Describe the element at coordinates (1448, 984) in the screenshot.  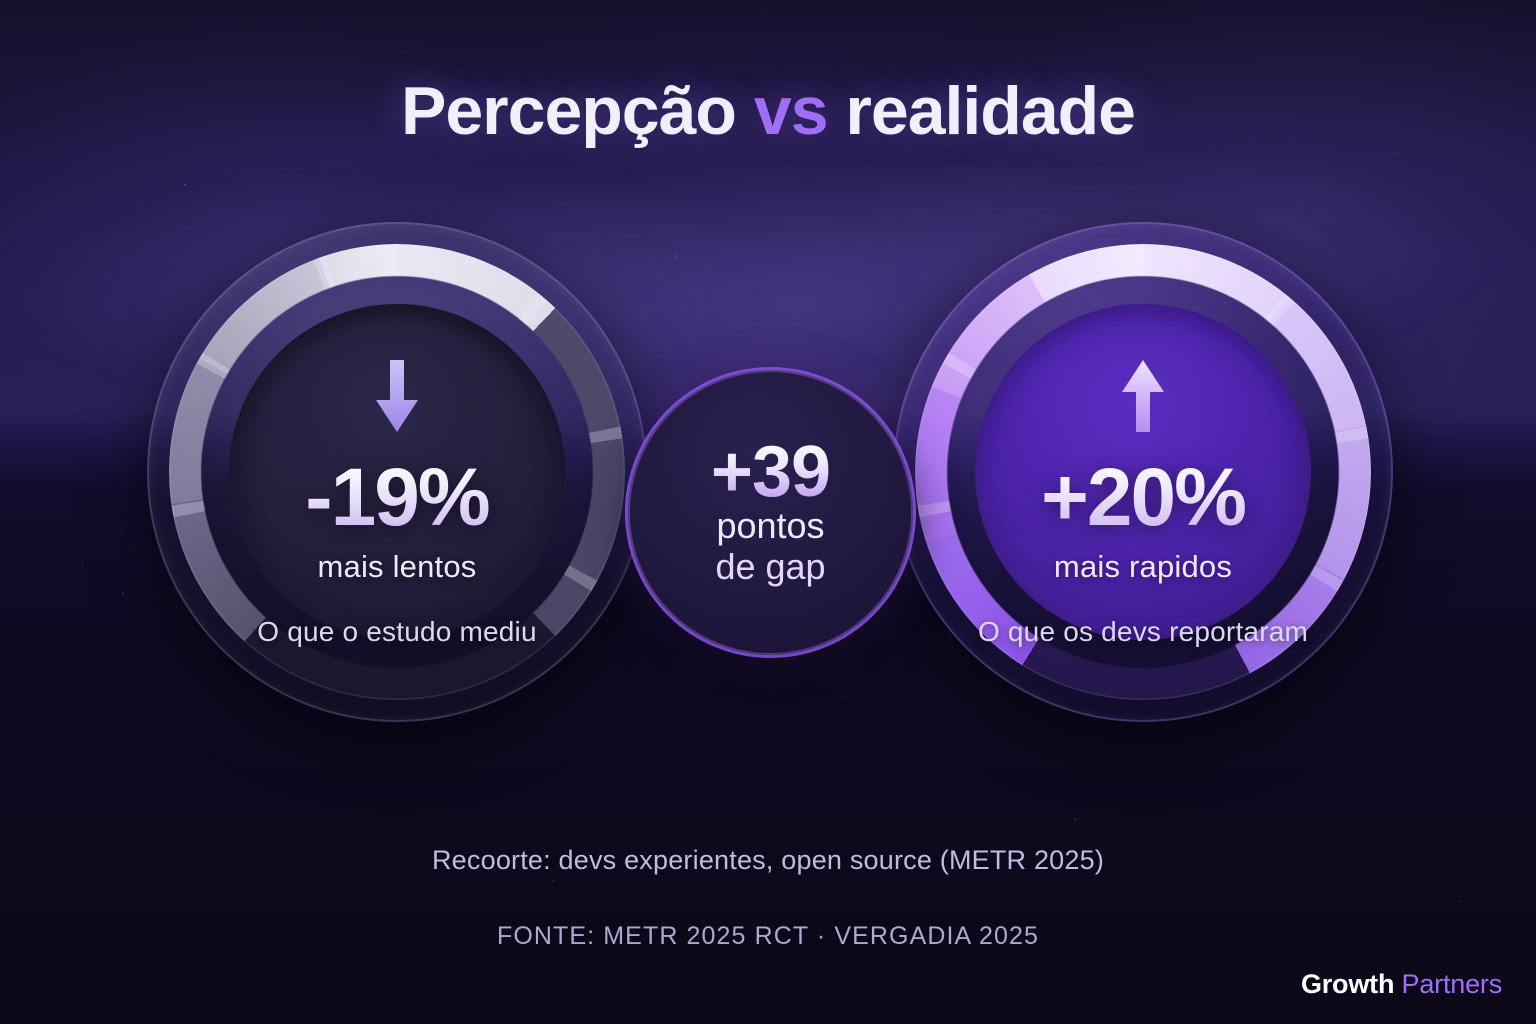
I see `brand-logo-second: Partners` at that location.